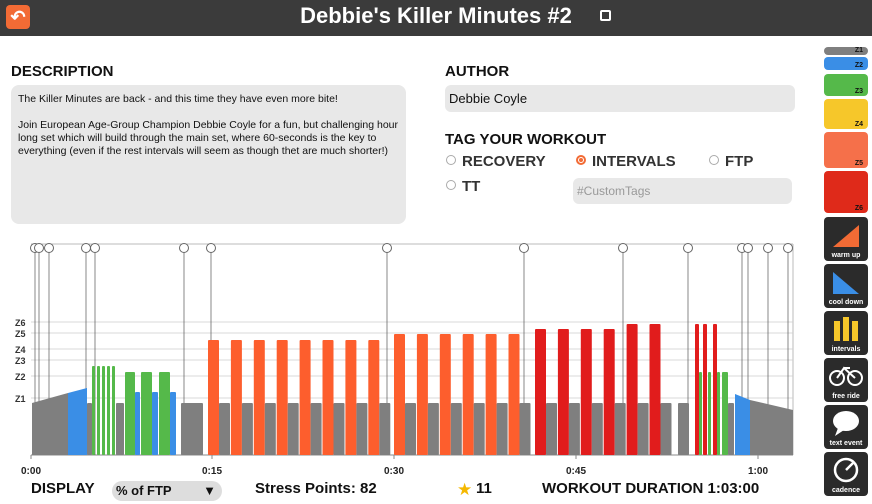 The height and width of the screenshot is (504, 872). What do you see at coordinates (846, 150) in the screenshot?
I see `zone-z5-button: Z5` at bounding box center [846, 150].